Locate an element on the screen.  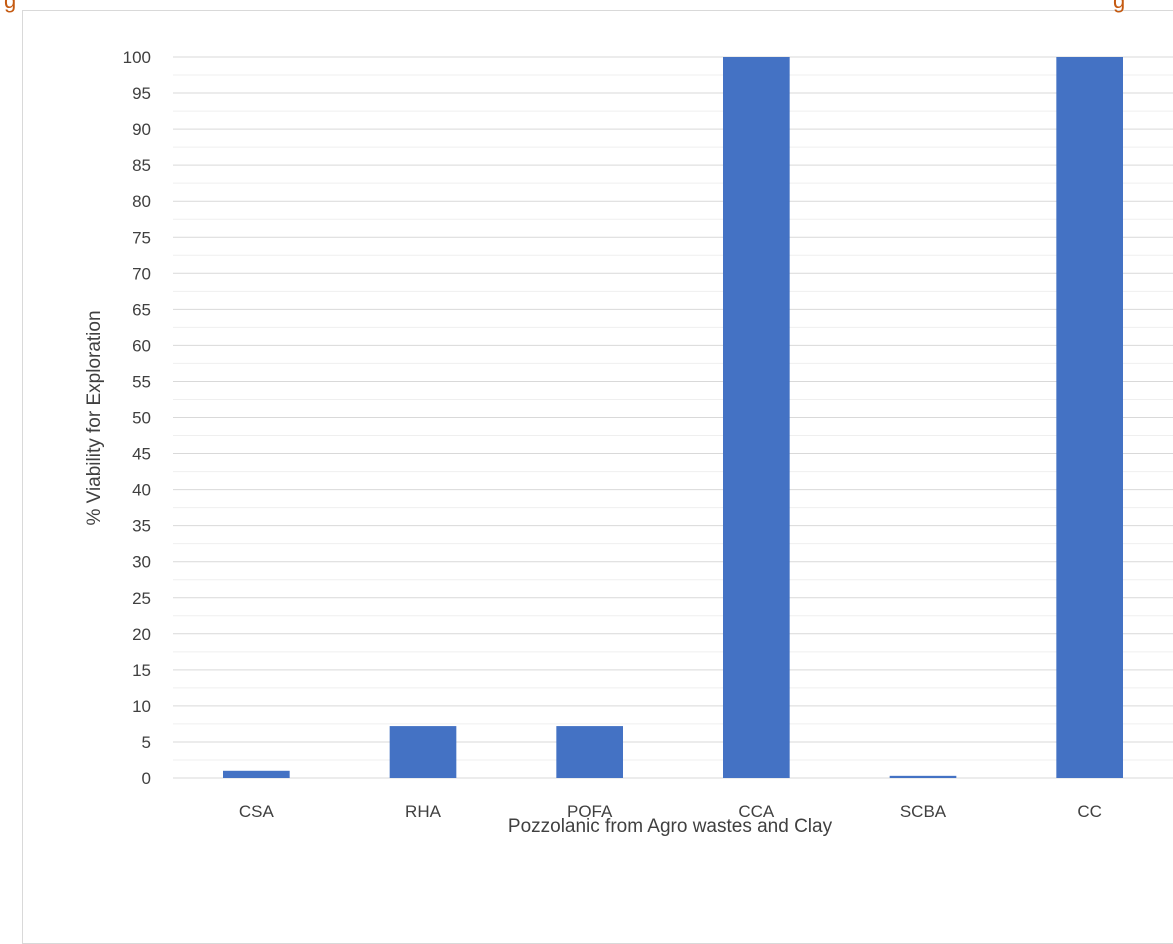
y-tick-label: 35 is located at coordinates (141, 526).